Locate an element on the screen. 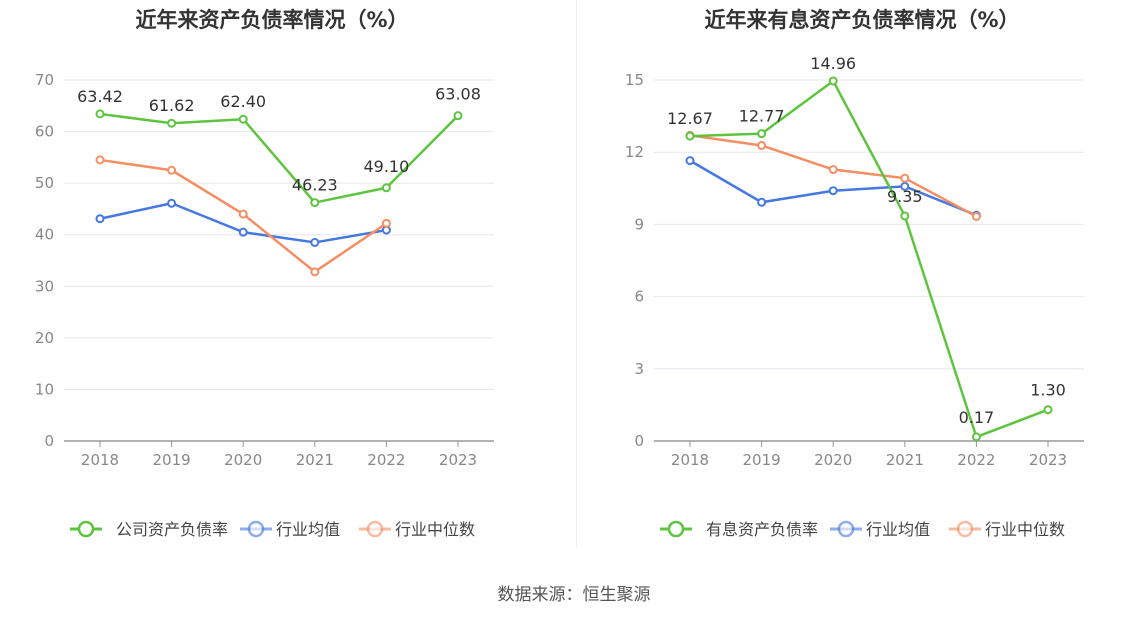 This screenshot has width=1148, height=619. legend-item-1: 公司资产负债率 is located at coordinates (149, 529).